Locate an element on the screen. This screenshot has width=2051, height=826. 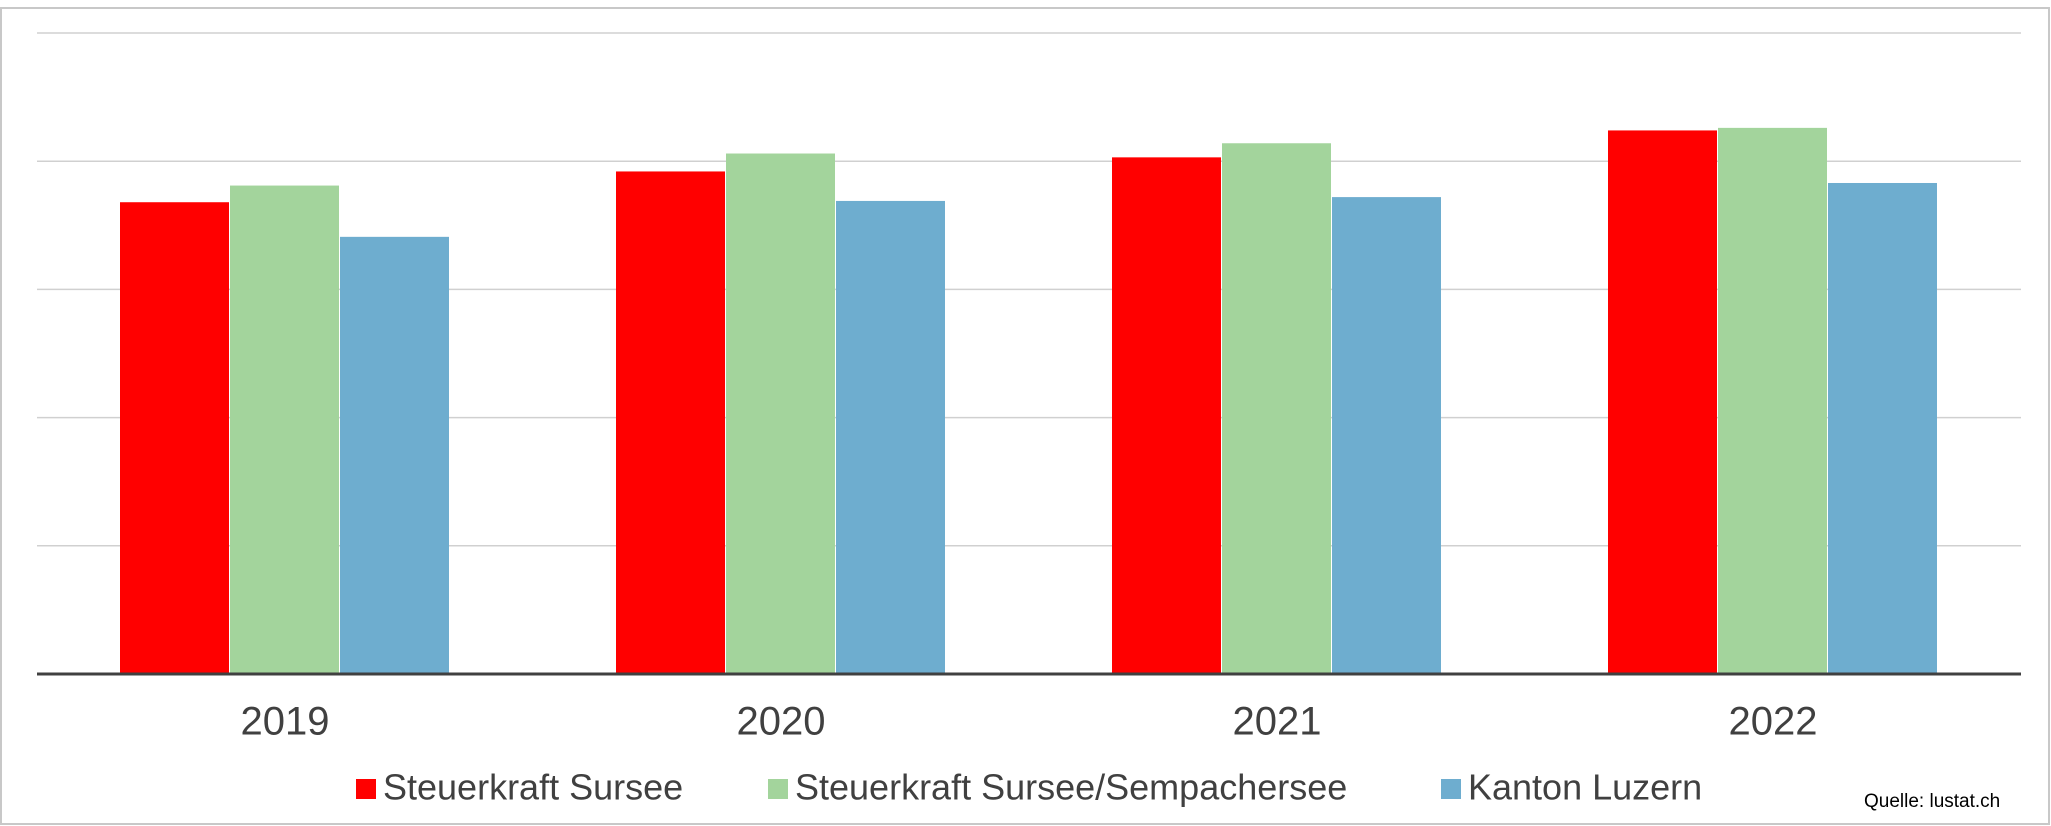
x-tick-label: 2020 is located at coordinates (781, 722).